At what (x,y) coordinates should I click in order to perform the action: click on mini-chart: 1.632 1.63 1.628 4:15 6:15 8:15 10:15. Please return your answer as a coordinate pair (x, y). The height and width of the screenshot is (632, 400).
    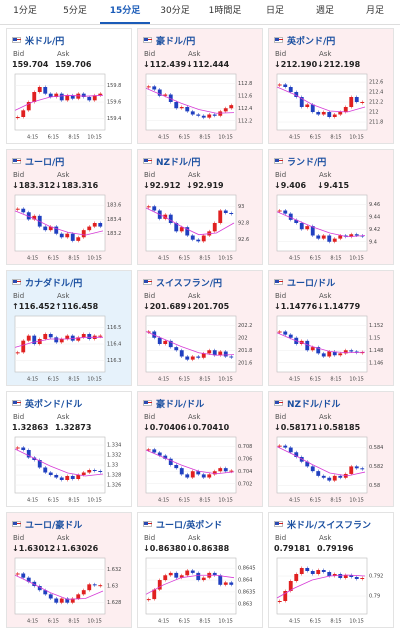
    Looking at the image, I should click on (67, 591).